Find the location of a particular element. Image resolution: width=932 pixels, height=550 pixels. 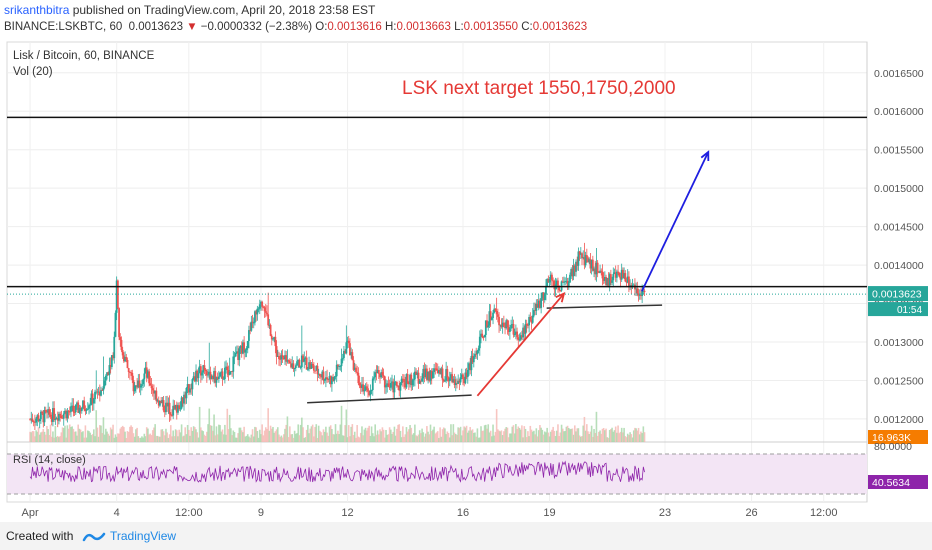

tradingview-brand-link: TradingView is located at coordinates (143, 536).